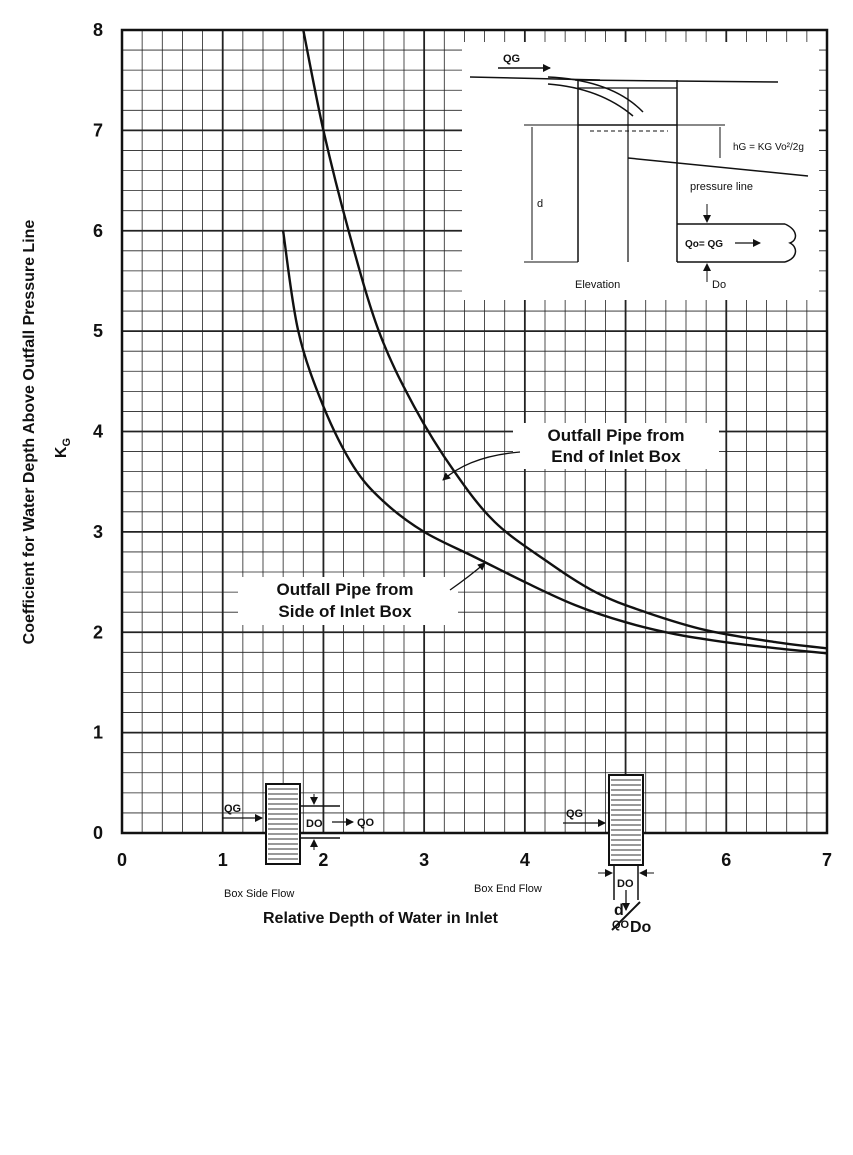 This screenshot has height=1155, width=853. What do you see at coordinates (98, 231) in the screenshot?
I see `y-tick-label: 6` at bounding box center [98, 231].